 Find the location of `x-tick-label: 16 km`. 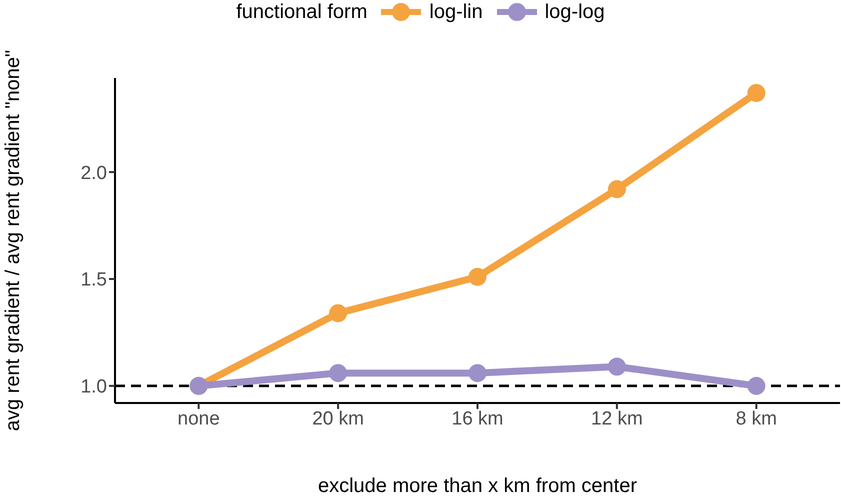

x-tick-label: 16 km is located at coordinates (478, 419).